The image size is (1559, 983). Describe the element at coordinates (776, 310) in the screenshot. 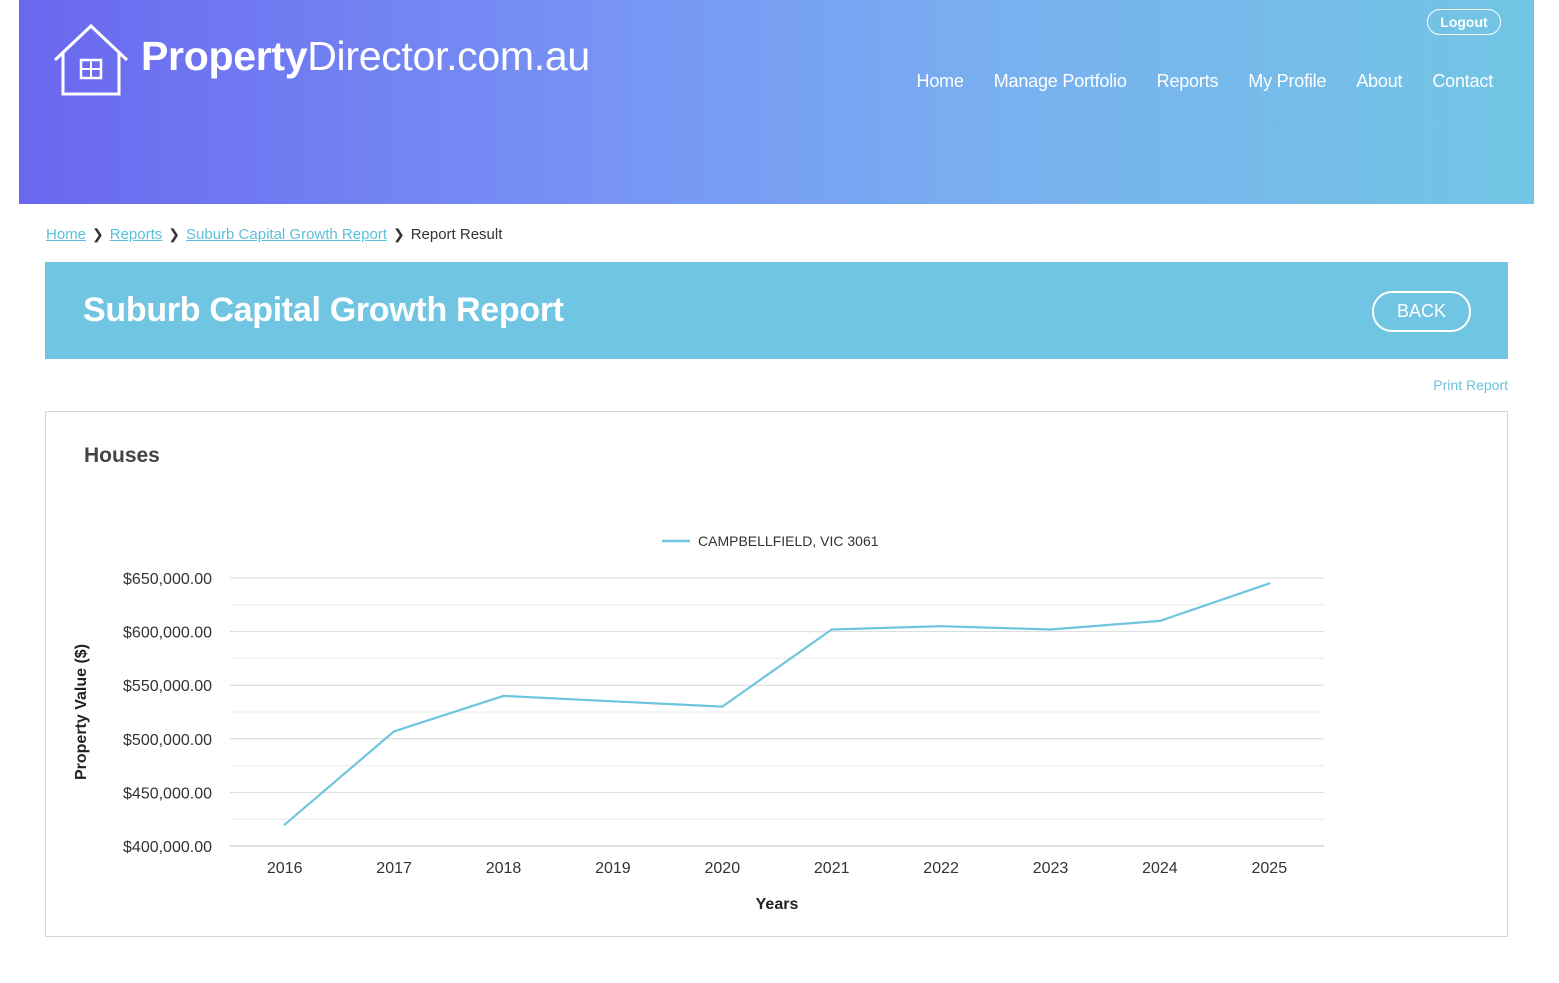

I see `report-banner: Suburb Capital Growth Report BACK` at that location.